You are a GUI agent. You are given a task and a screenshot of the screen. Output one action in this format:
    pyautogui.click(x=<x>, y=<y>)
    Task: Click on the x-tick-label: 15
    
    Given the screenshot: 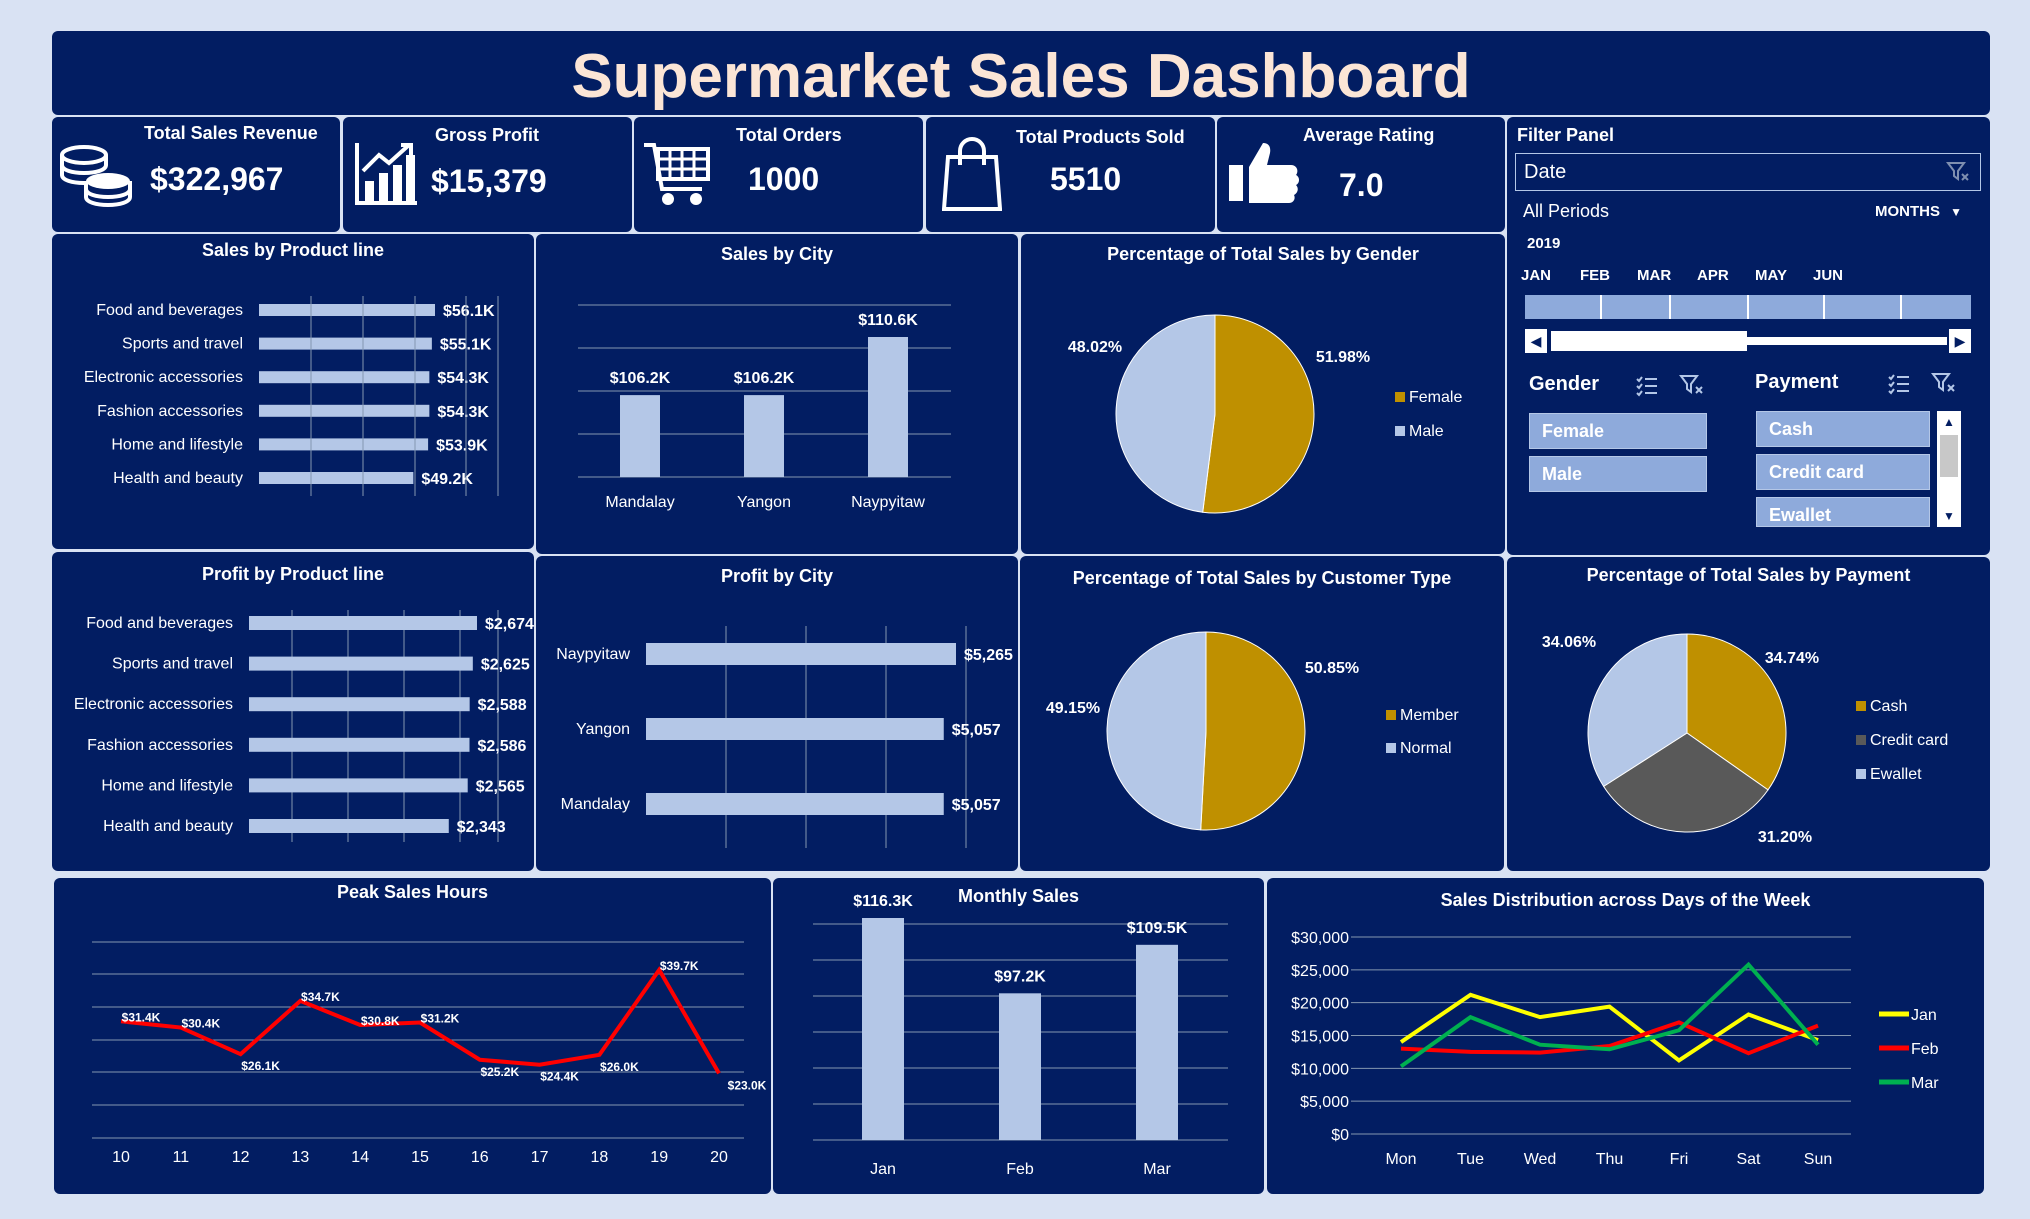 What is the action you would take?
    pyautogui.click(x=420, y=1157)
    